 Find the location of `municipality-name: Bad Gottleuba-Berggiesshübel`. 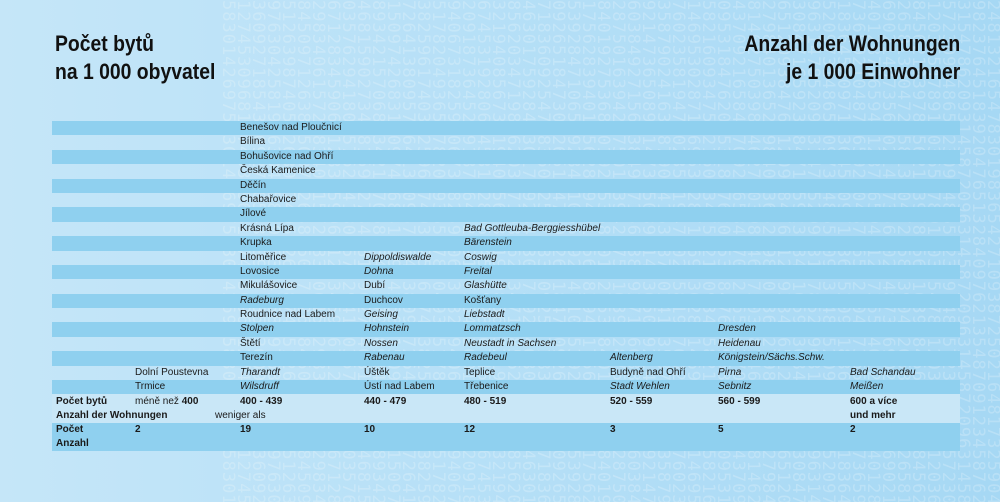

municipality-name: Bad Gottleuba-Berggiesshübel is located at coordinates (532, 228).